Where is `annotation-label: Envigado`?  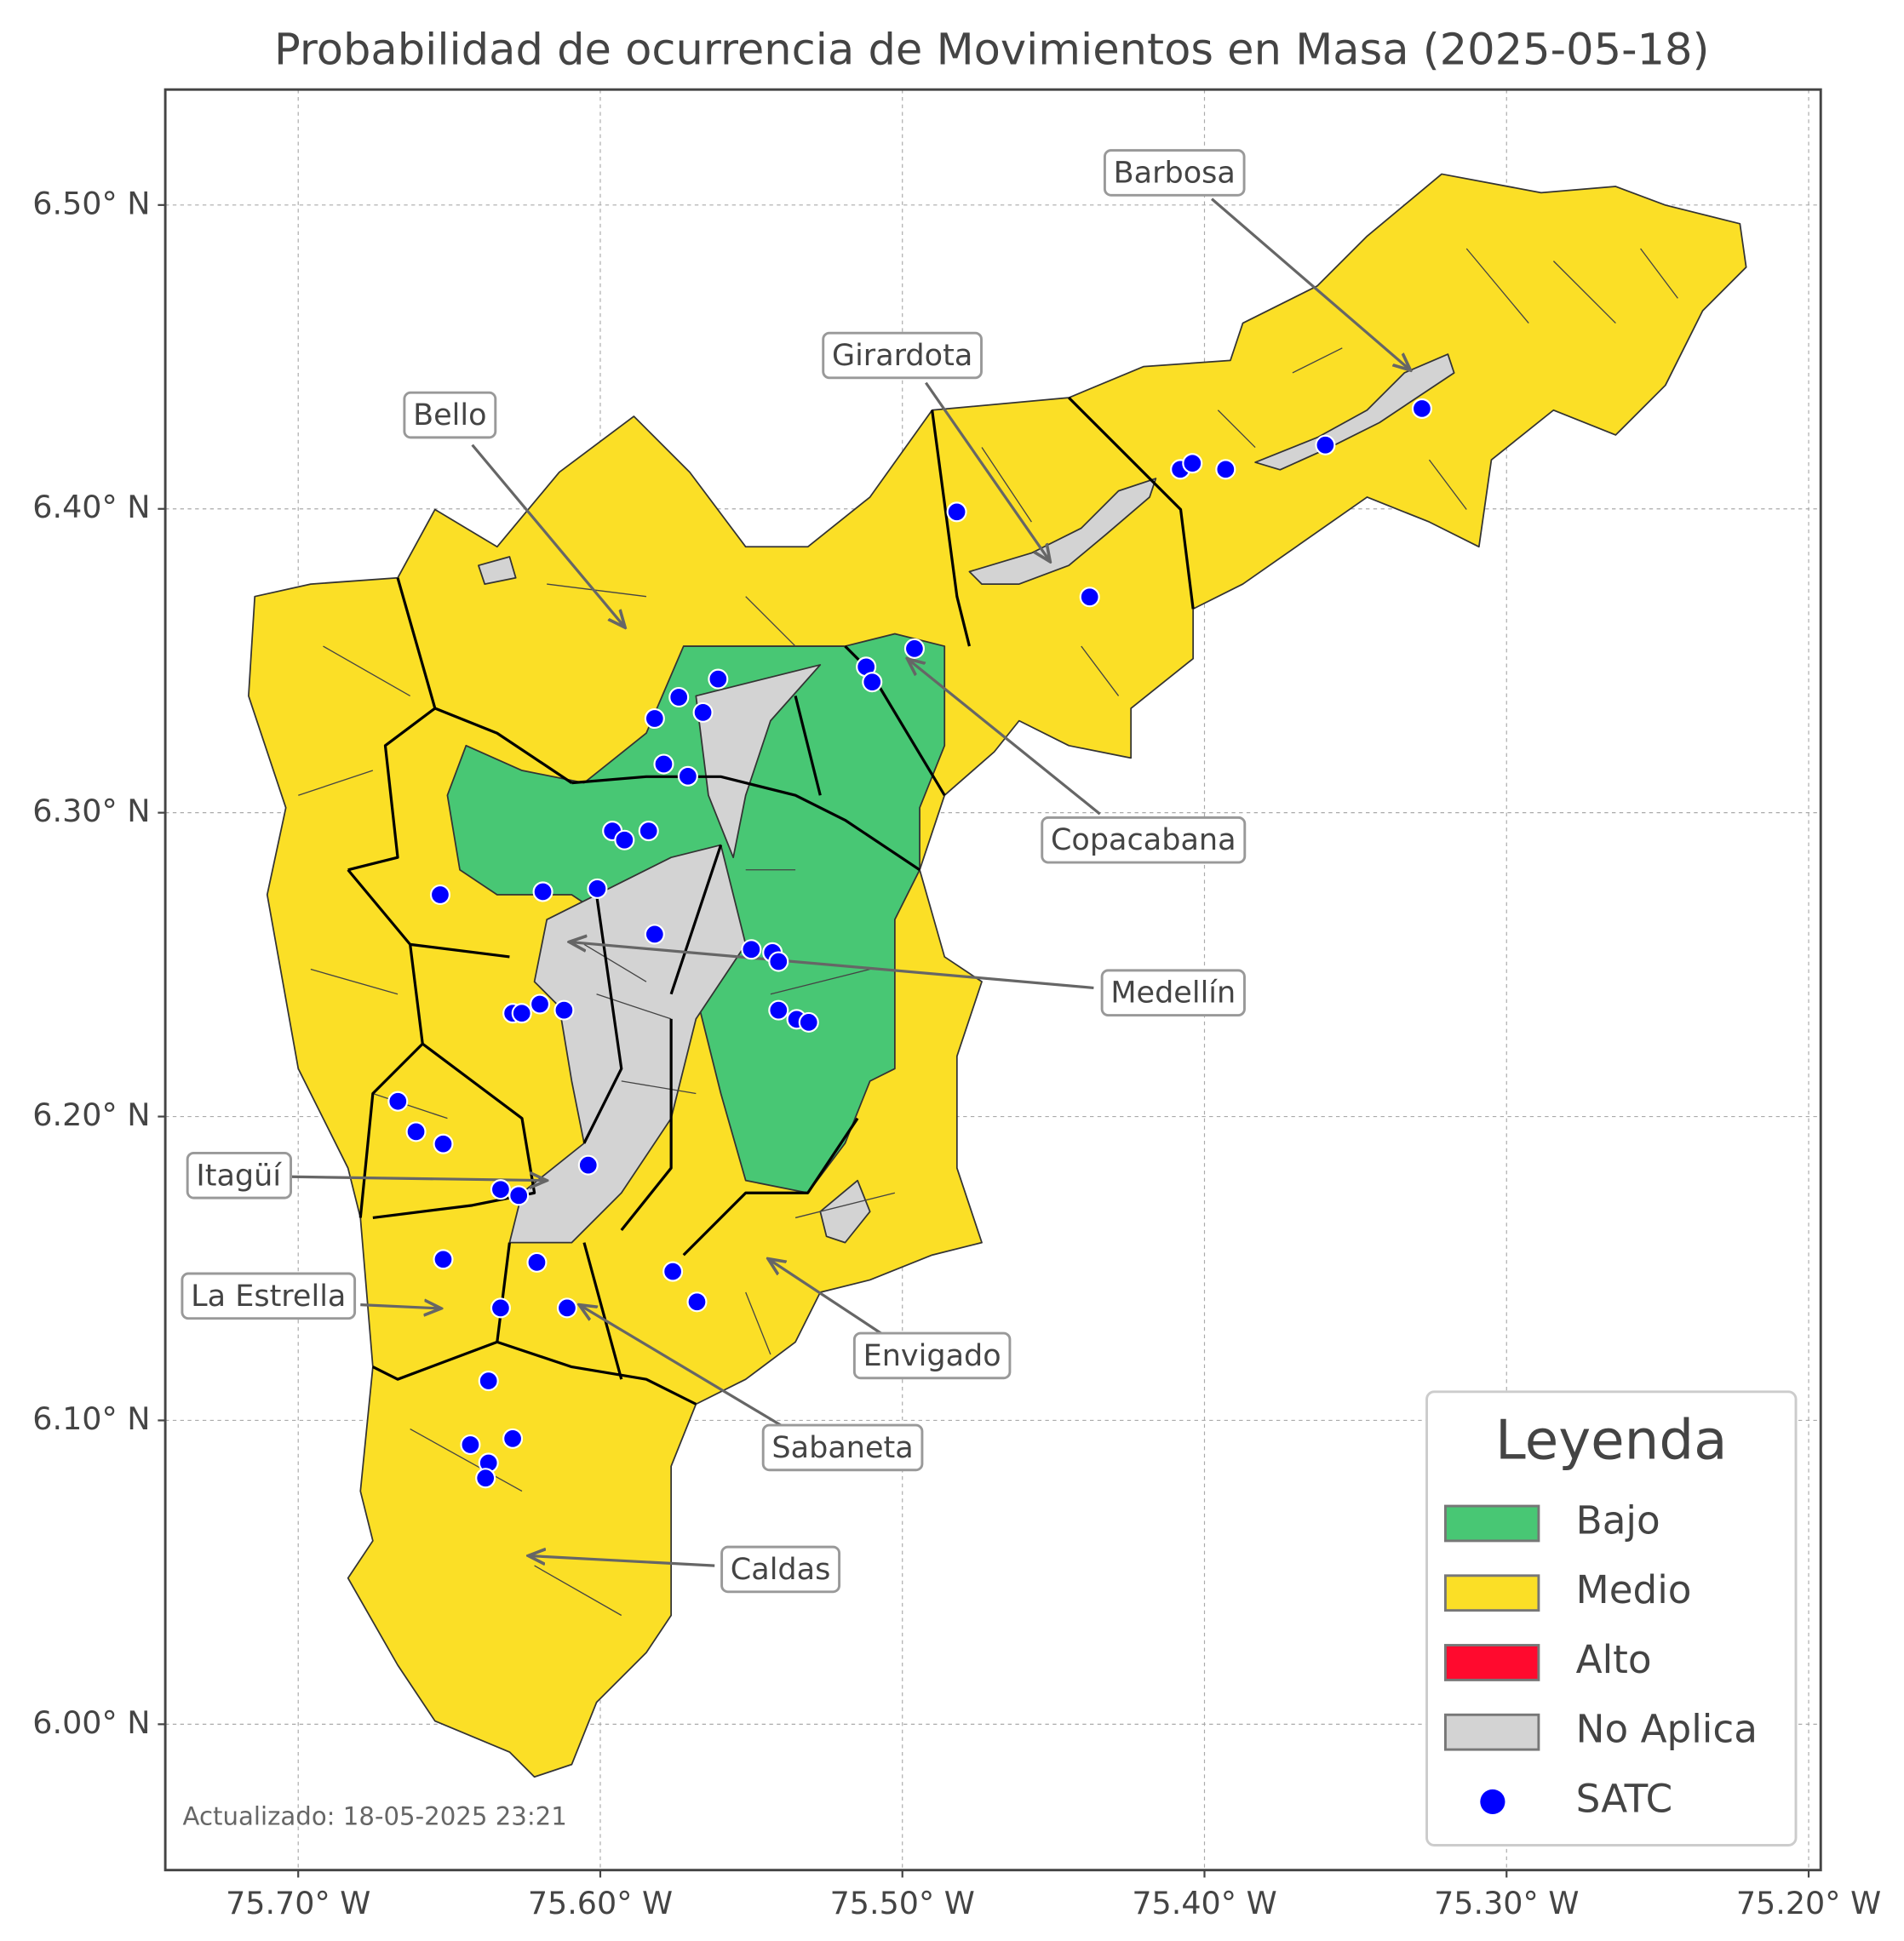
annotation-label: Envigado is located at coordinates (932, 1355).